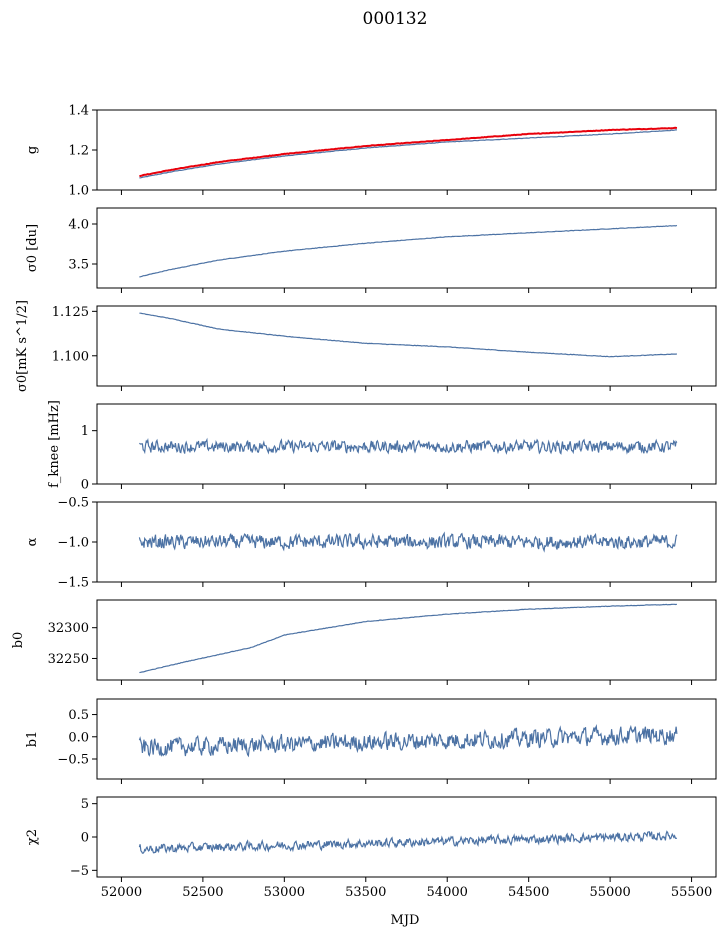  What do you see at coordinates (528, 892) in the screenshot?
I see `x-tick-label-6: 54500` at bounding box center [528, 892].